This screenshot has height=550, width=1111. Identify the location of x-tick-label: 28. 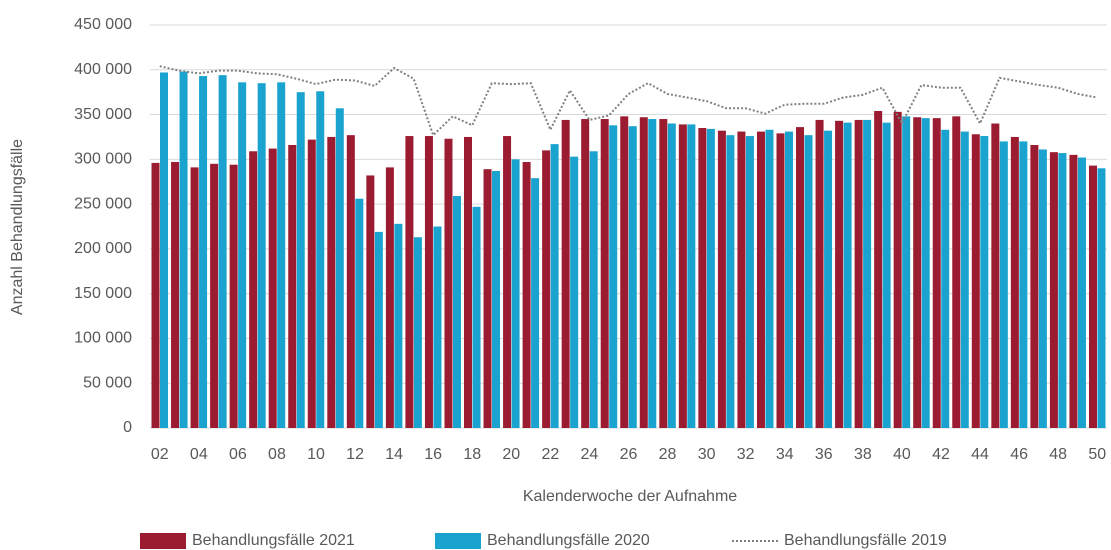
(668, 454).